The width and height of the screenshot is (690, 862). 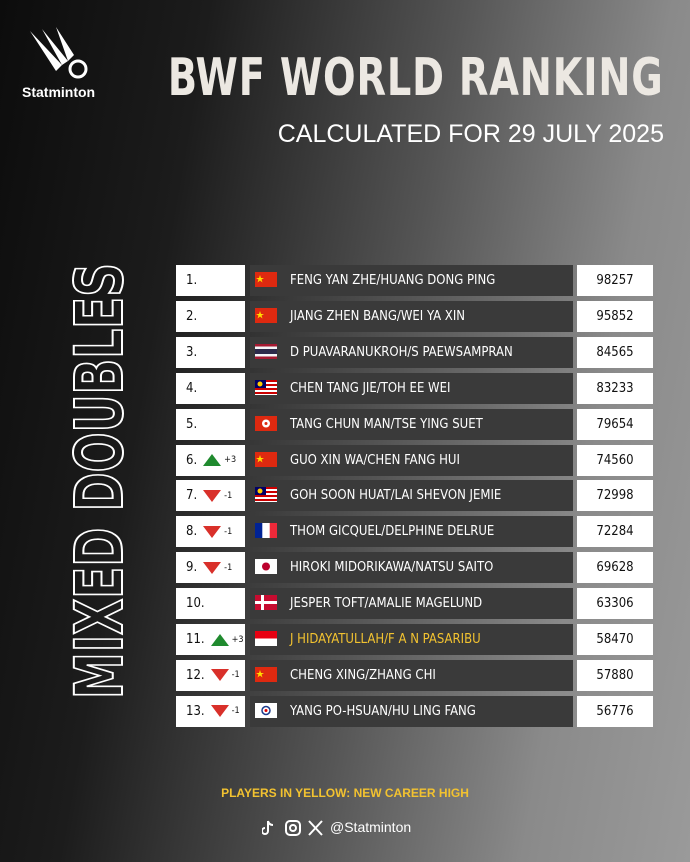 What do you see at coordinates (210, 424) in the screenshot?
I see `rank-cell: 5.` at bounding box center [210, 424].